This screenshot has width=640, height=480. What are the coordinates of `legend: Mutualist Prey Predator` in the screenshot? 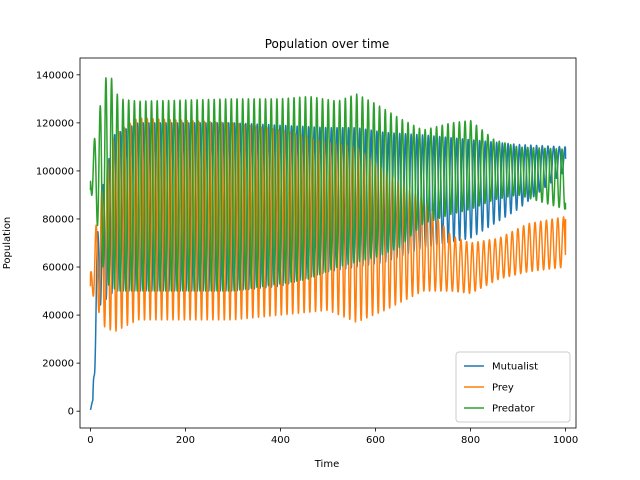 It's located at (513, 387).